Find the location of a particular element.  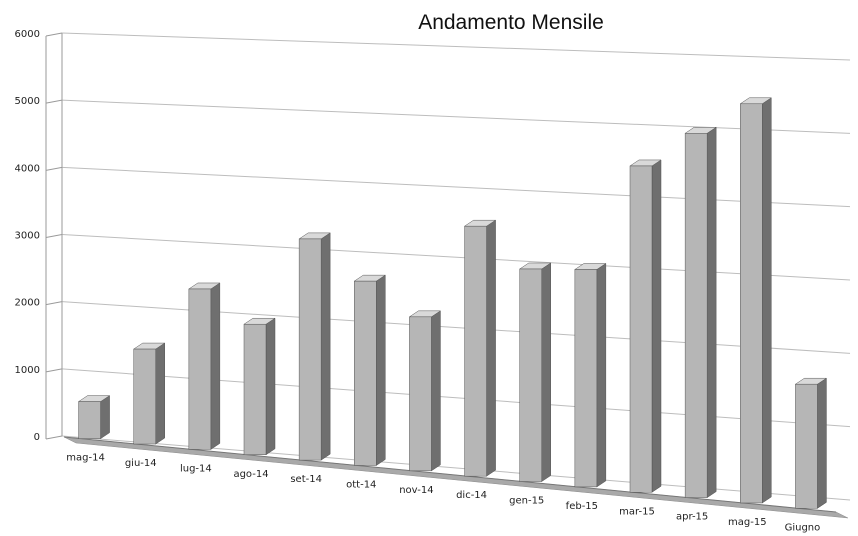

xtick-label: lug-14 is located at coordinates (196, 468).